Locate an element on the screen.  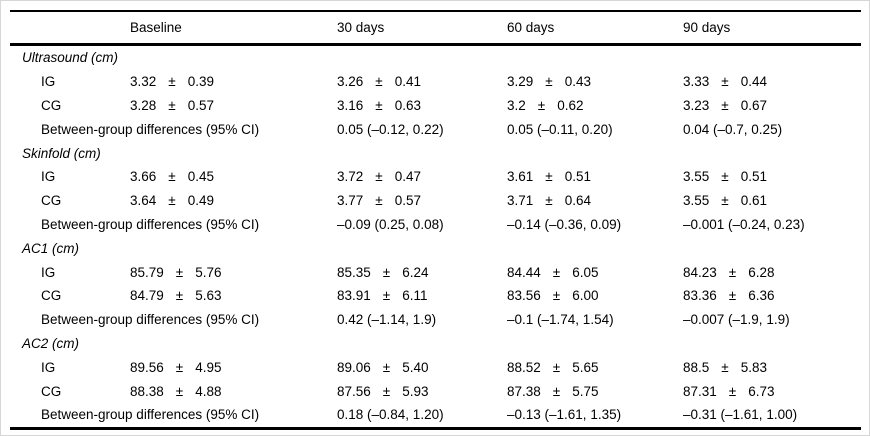
section-title: AC2 (cm) is located at coordinates (50, 343).